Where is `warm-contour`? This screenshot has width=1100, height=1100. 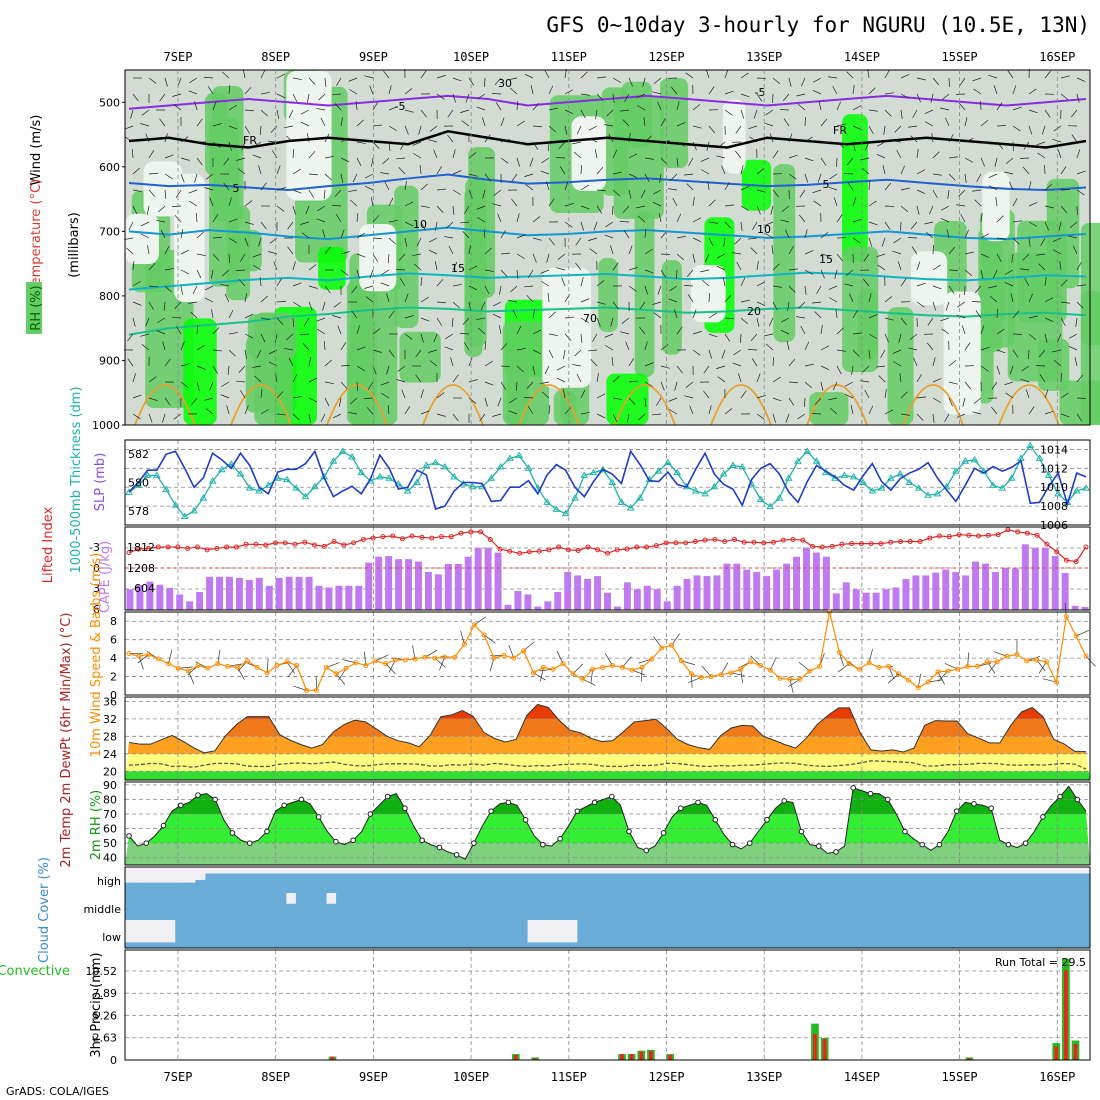
warm-contour is located at coordinates (645, 405).